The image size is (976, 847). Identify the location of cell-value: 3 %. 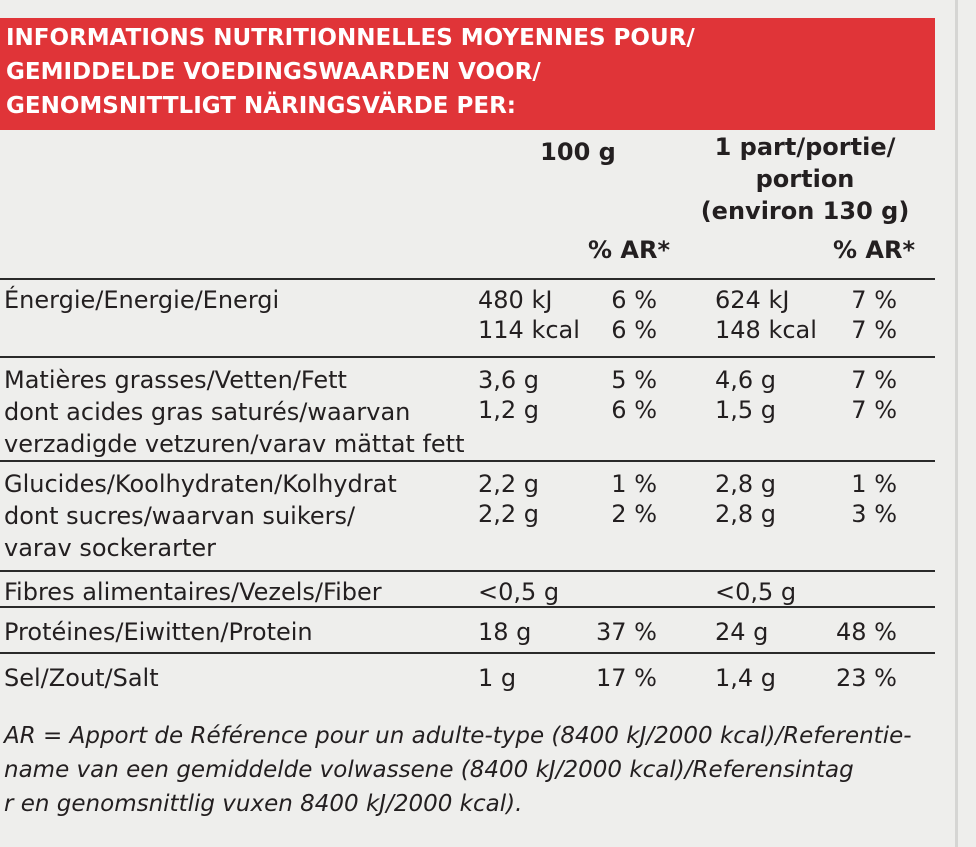
(874, 514).